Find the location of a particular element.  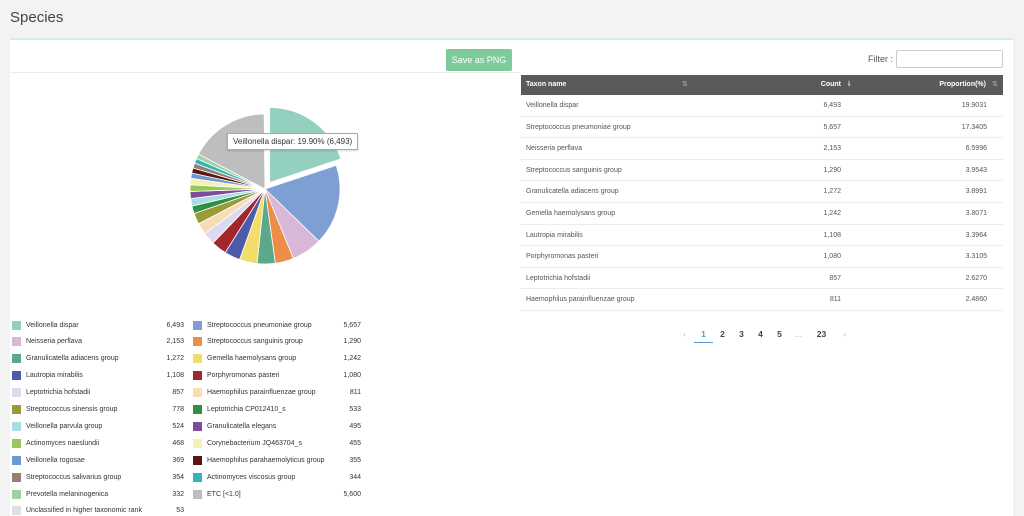

taxon-name-cell: Neisseria perflava is located at coordinates (554, 149).